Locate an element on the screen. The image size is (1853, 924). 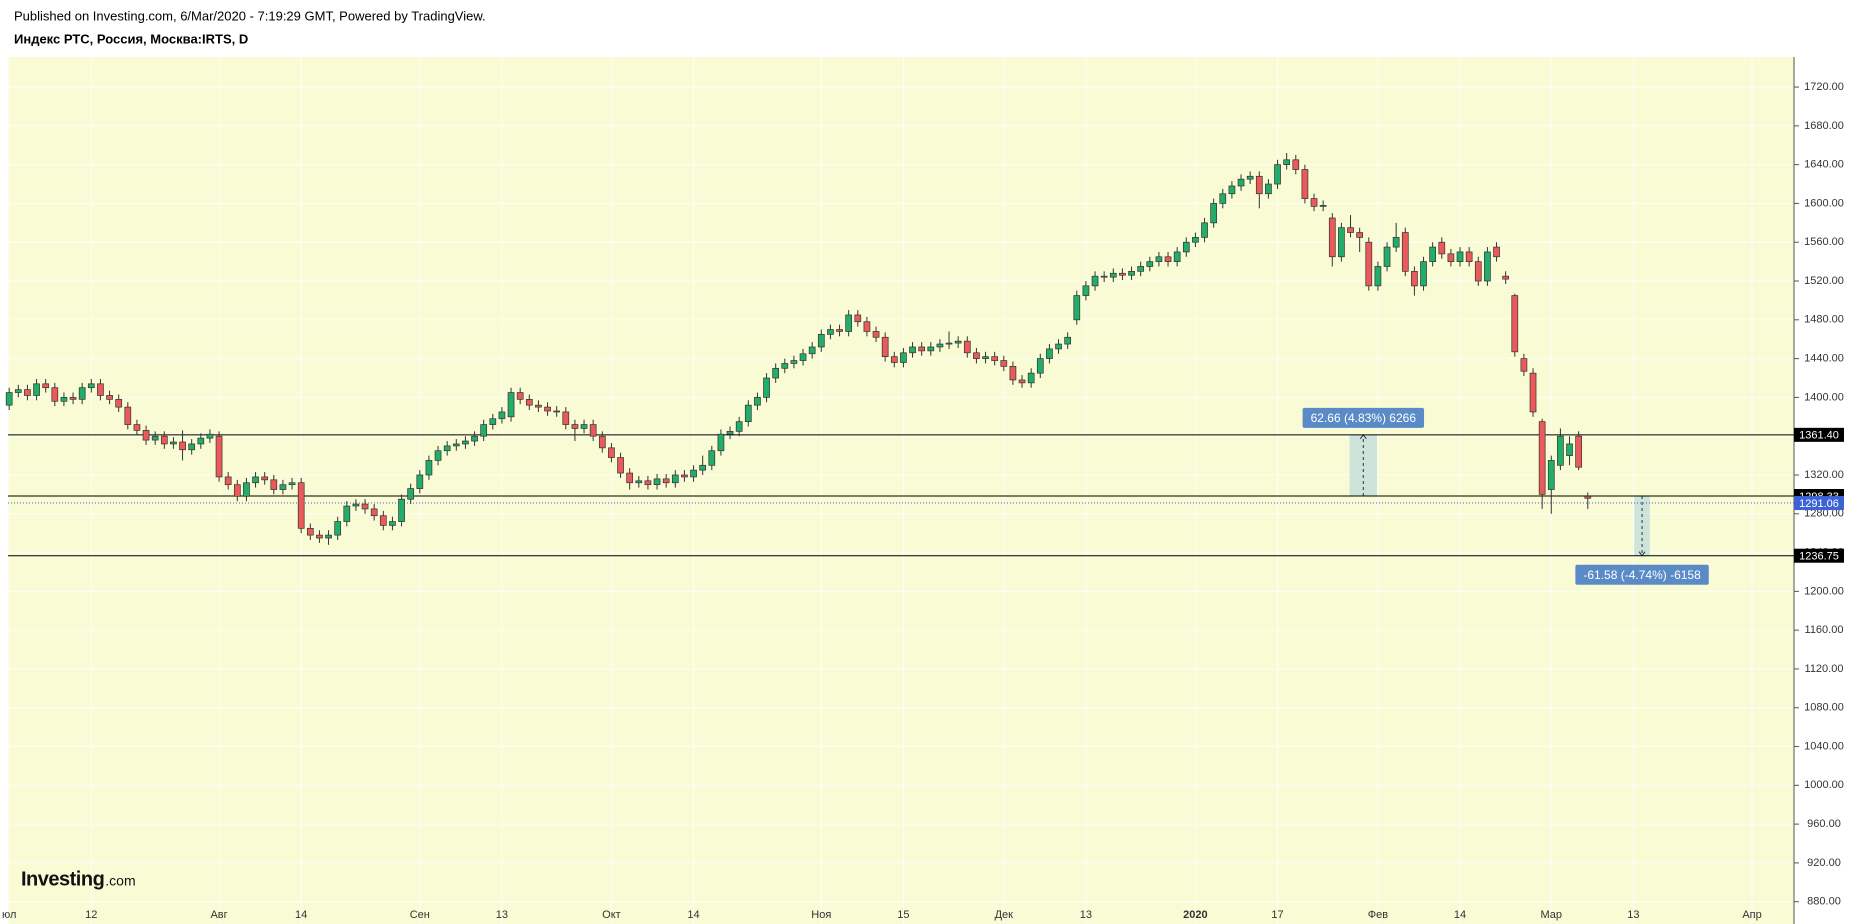
annotation-text: -61.58 (-4.74%) -6158 is located at coordinates (1642, 575).